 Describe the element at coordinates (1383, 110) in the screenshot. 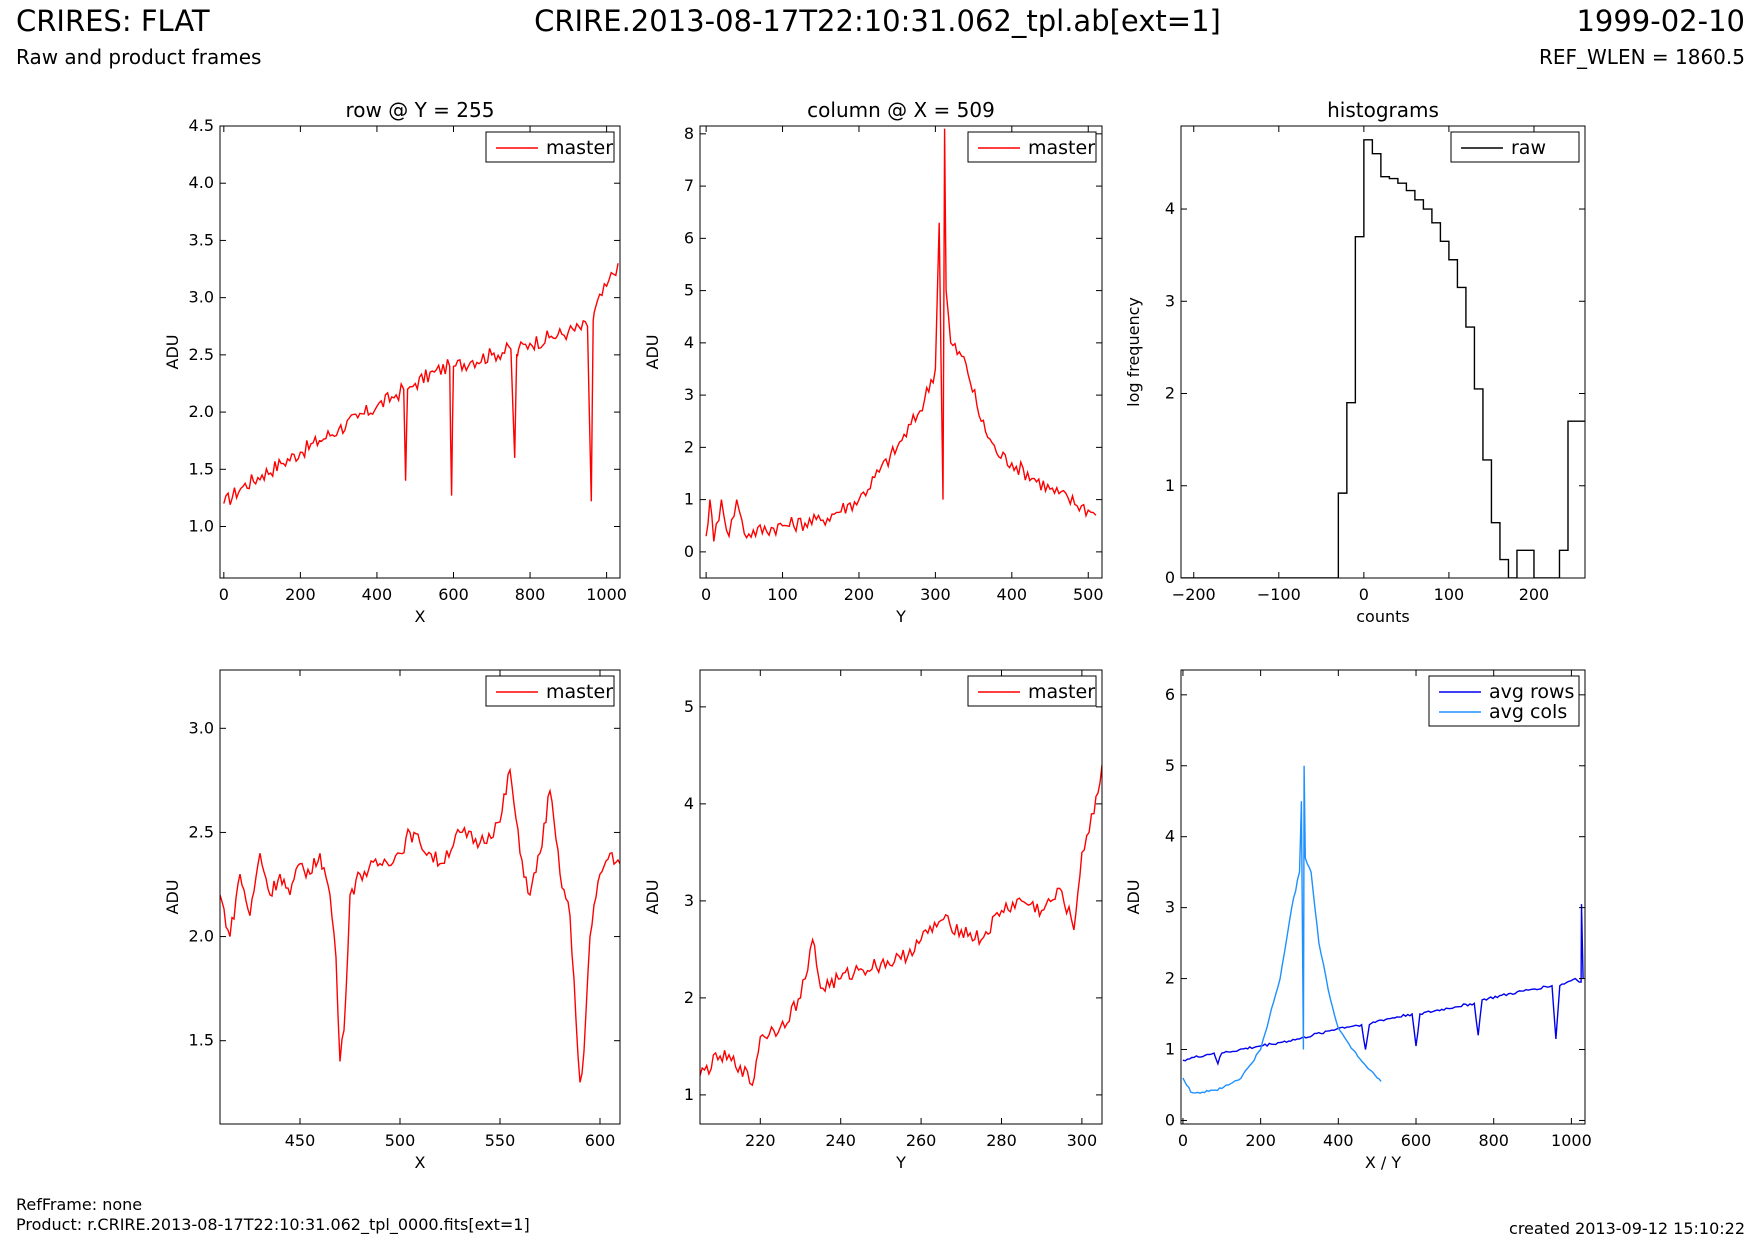

I see `chart-title: histograms` at that location.